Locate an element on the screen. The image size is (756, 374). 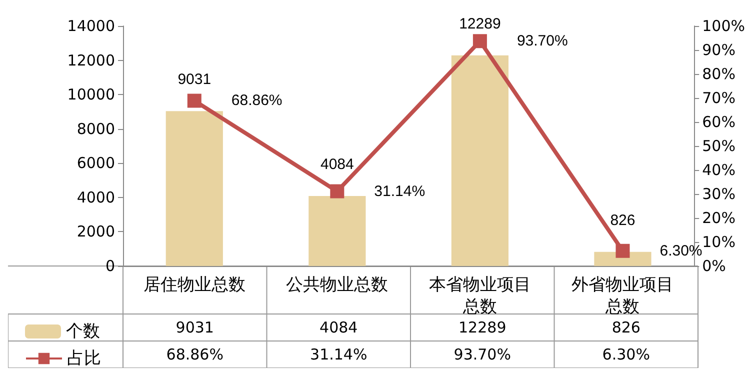
data-label: 31.14% is located at coordinates (339, 355).